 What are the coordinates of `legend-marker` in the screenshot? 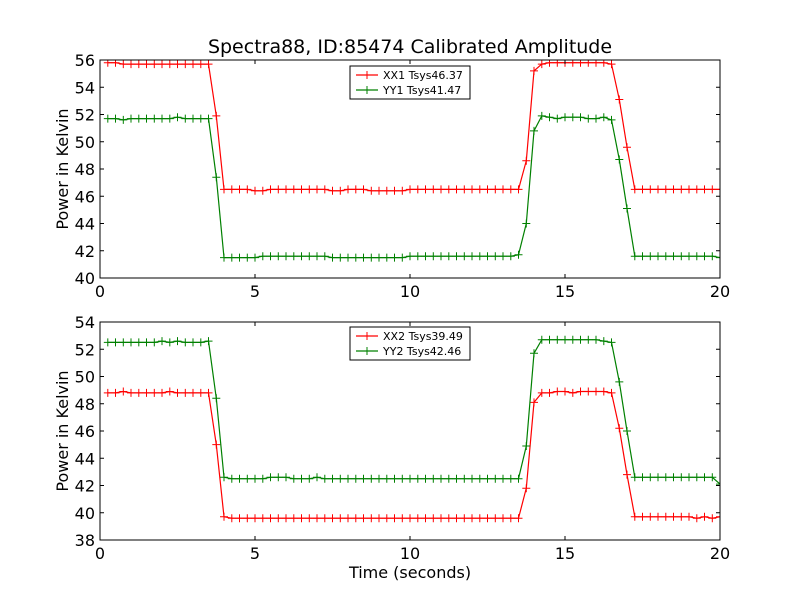 It's located at (367, 336).